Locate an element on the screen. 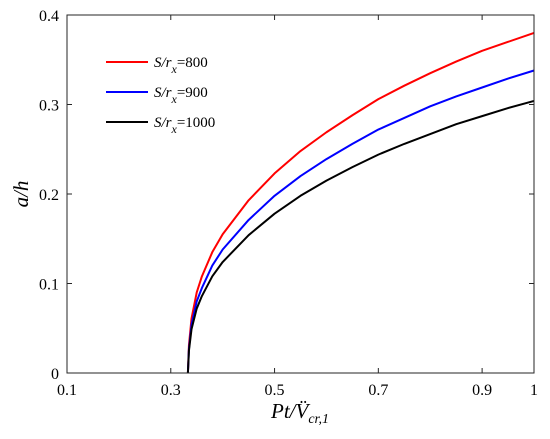 Image resolution: width=550 pixels, height=439 pixels. x-tick-label: 0.5 is located at coordinates (275, 390).